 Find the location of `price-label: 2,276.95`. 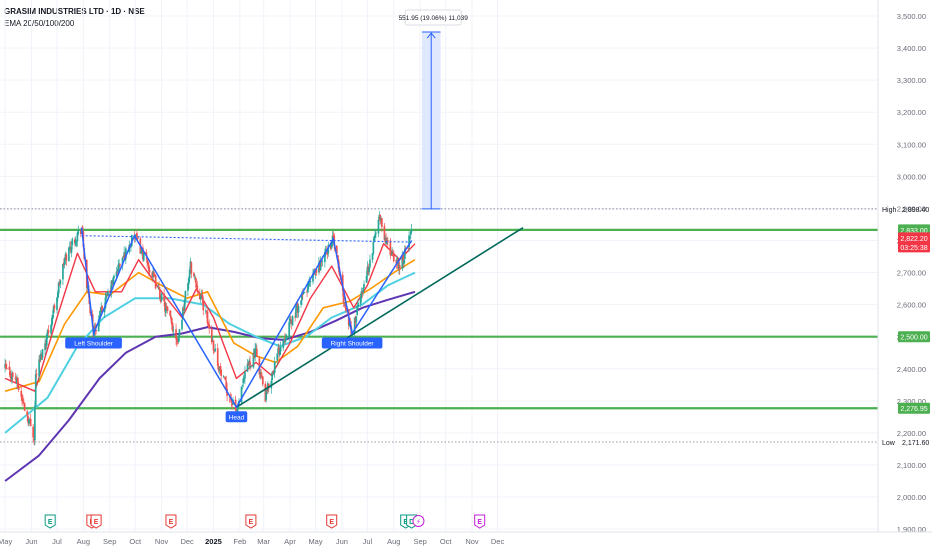

price-label: 2,276.95 is located at coordinates (913, 409).